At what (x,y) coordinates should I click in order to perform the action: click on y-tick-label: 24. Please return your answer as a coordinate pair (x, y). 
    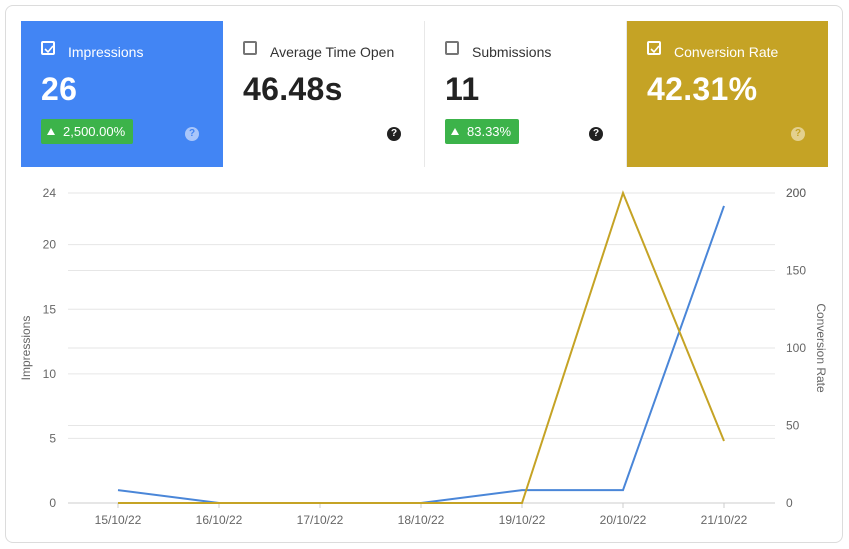
    Looking at the image, I should click on (50, 193).